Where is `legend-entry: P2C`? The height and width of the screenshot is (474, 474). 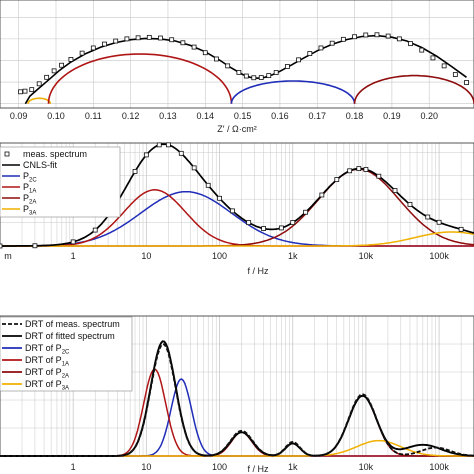
legend-entry: P2C is located at coordinates (30, 177).